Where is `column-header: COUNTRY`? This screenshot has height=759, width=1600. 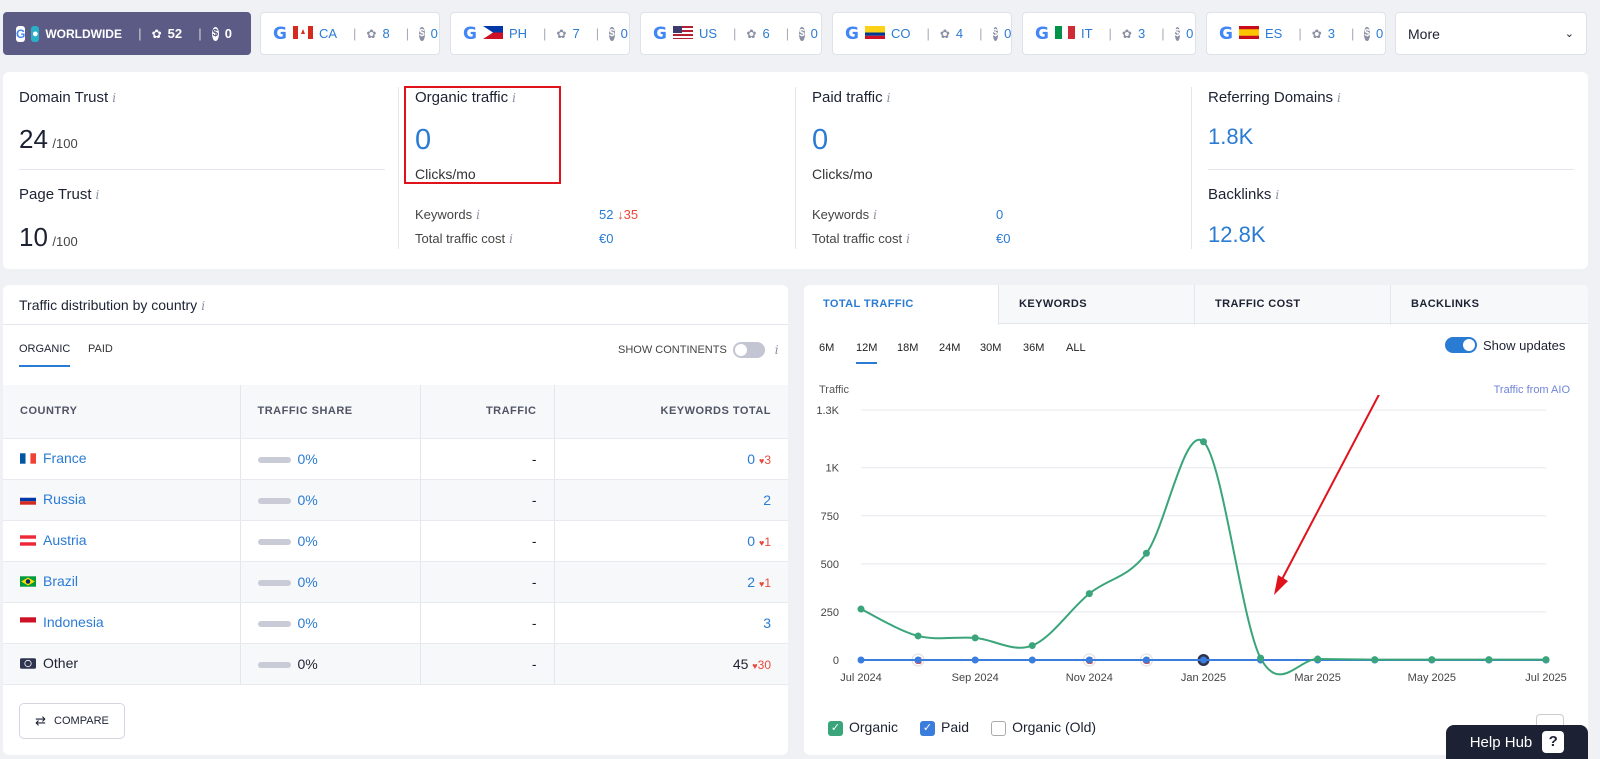 column-header: COUNTRY is located at coordinates (122, 412).